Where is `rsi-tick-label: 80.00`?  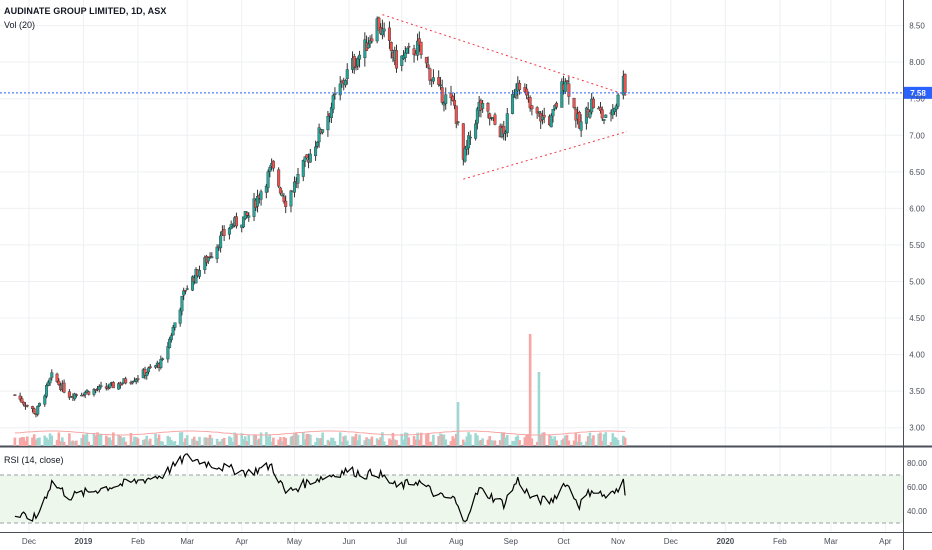
rsi-tick-label: 80.00 is located at coordinates (917, 463).